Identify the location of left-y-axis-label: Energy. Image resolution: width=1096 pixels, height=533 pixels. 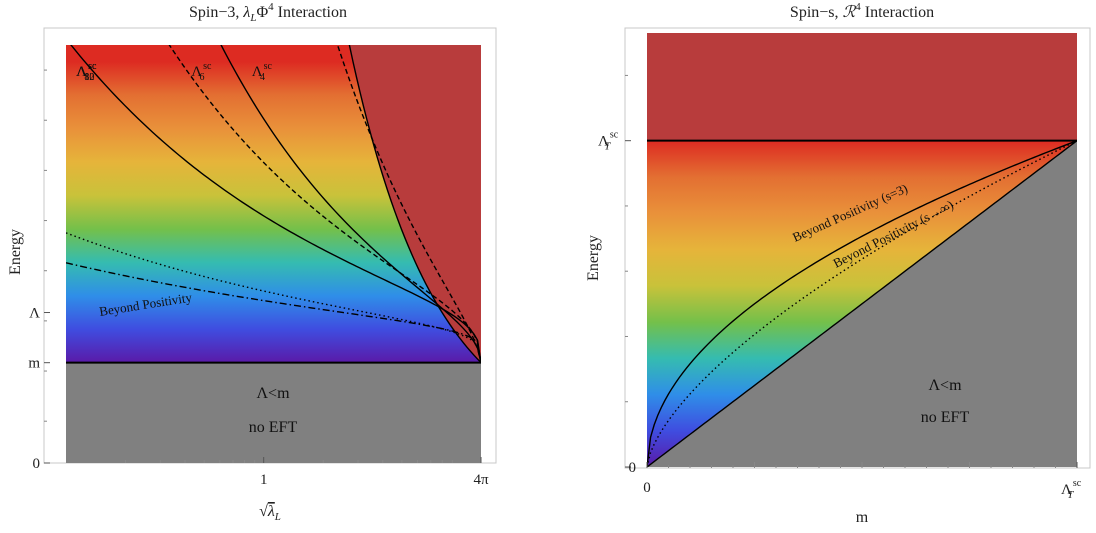
(15, 252).